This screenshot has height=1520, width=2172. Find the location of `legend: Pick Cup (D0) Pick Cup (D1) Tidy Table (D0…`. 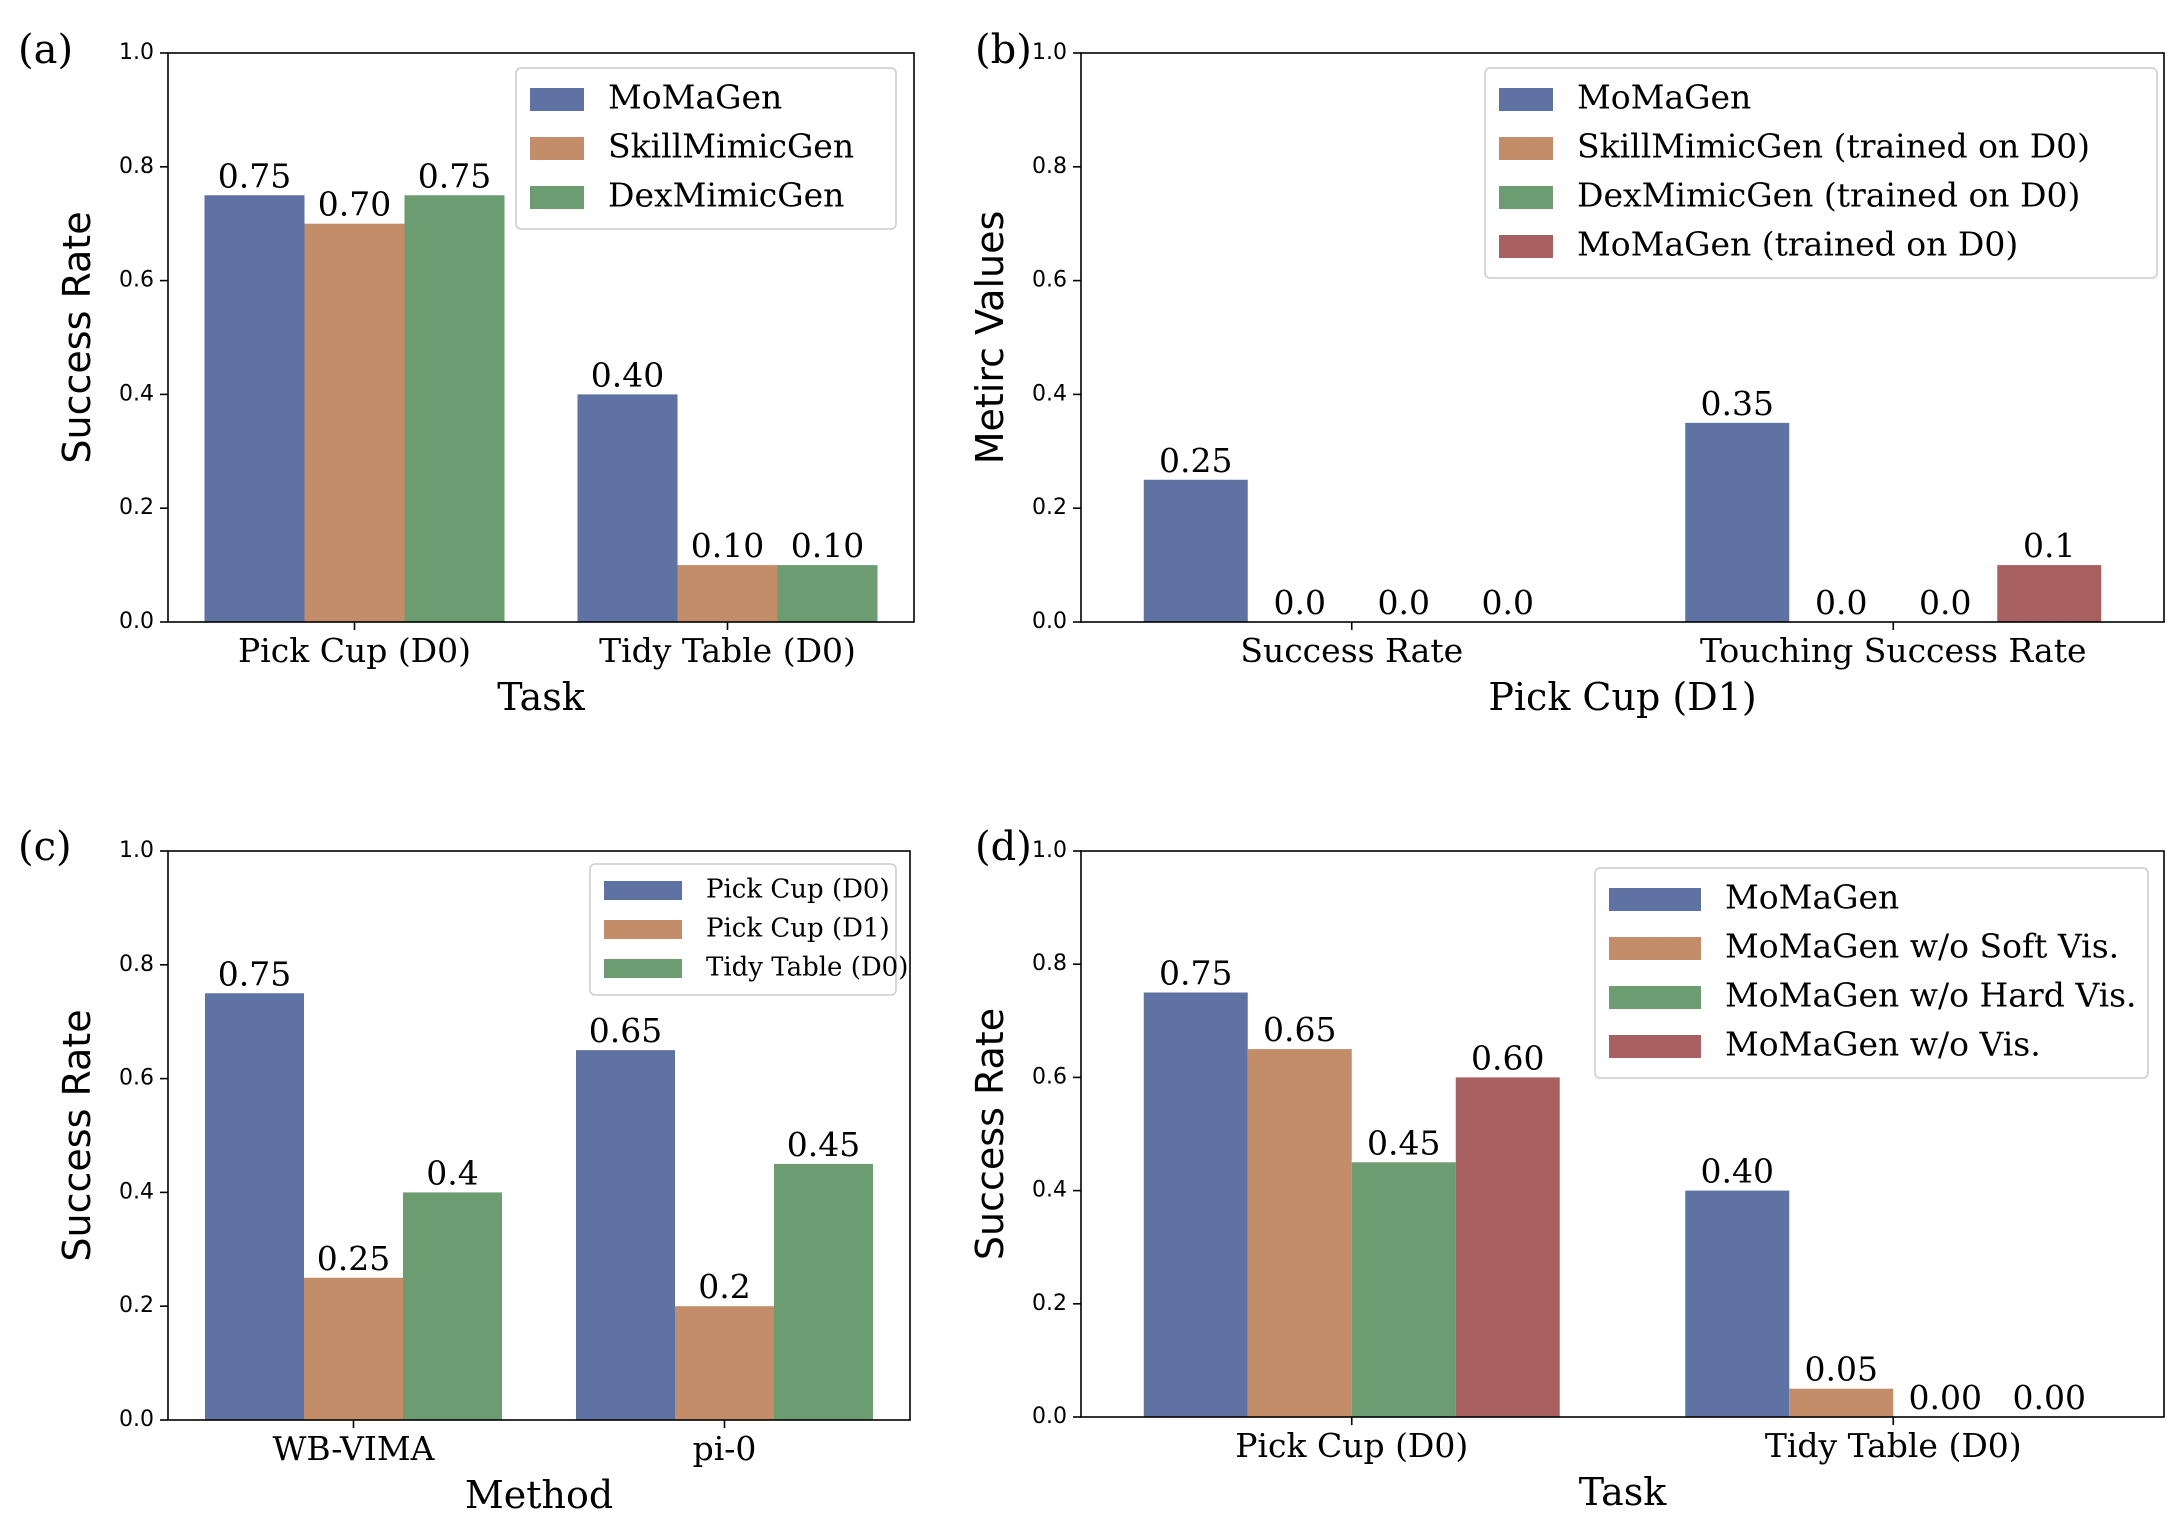

legend: Pick Cup (D0) Pick Cup (D1) Tidy Table (D0… is located at coordinates (748, 929).